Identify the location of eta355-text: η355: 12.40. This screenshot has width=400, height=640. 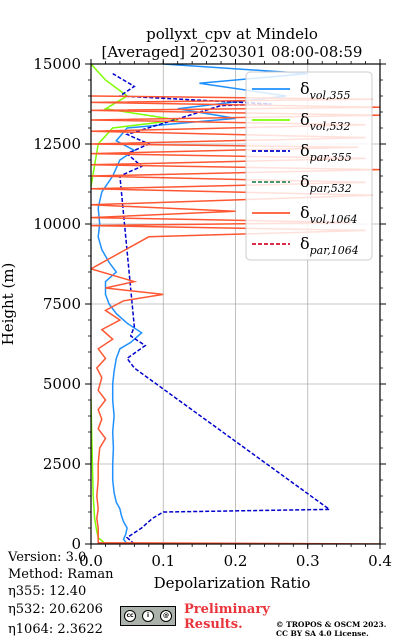
(47, 591).